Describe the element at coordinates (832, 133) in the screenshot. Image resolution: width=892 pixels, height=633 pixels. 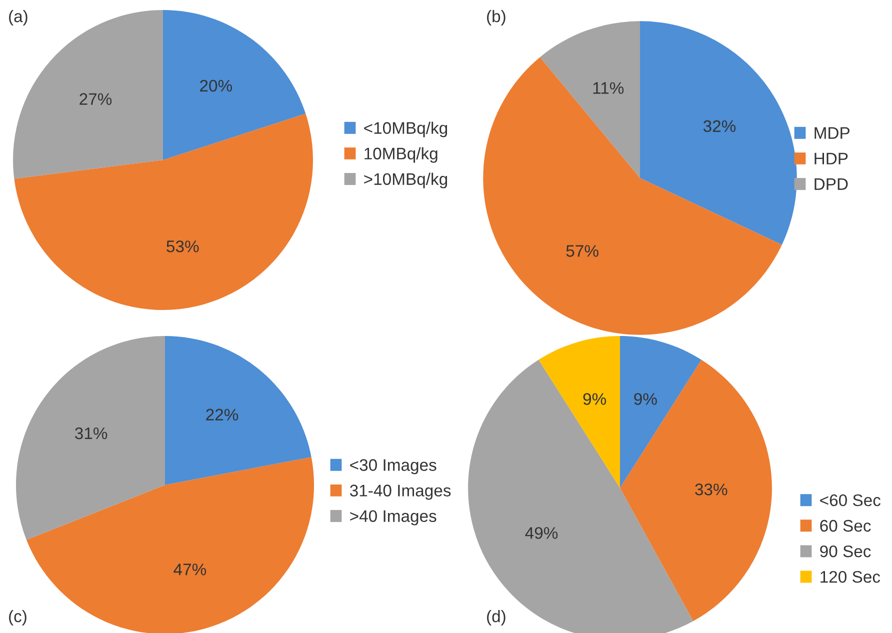
I see `legend-label: MDP` at that location.